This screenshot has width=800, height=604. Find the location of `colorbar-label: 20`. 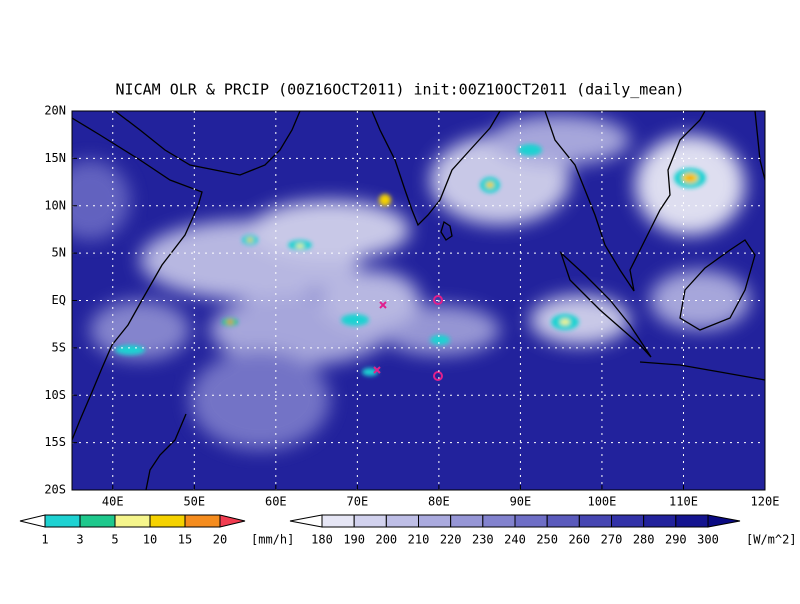

colorbar-label: 20 is located at coordinates (220, 540).